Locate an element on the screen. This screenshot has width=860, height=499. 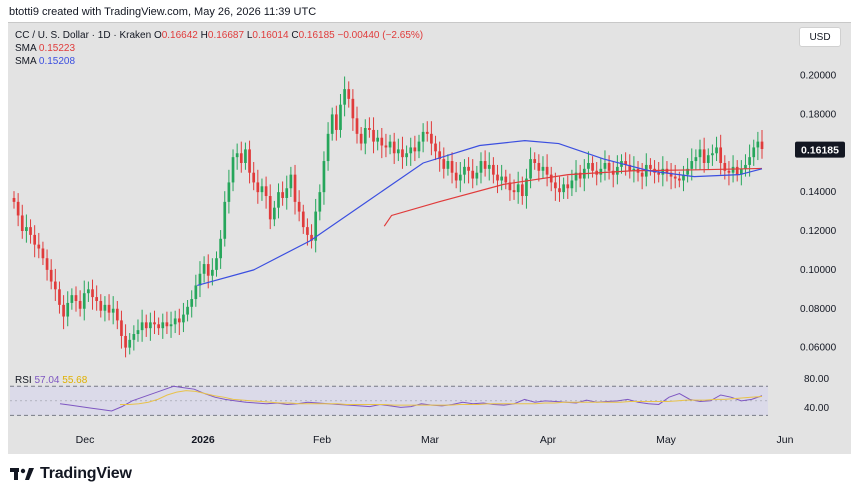
ohlc-open: 0.16642 is located at coordinates (179, 35).